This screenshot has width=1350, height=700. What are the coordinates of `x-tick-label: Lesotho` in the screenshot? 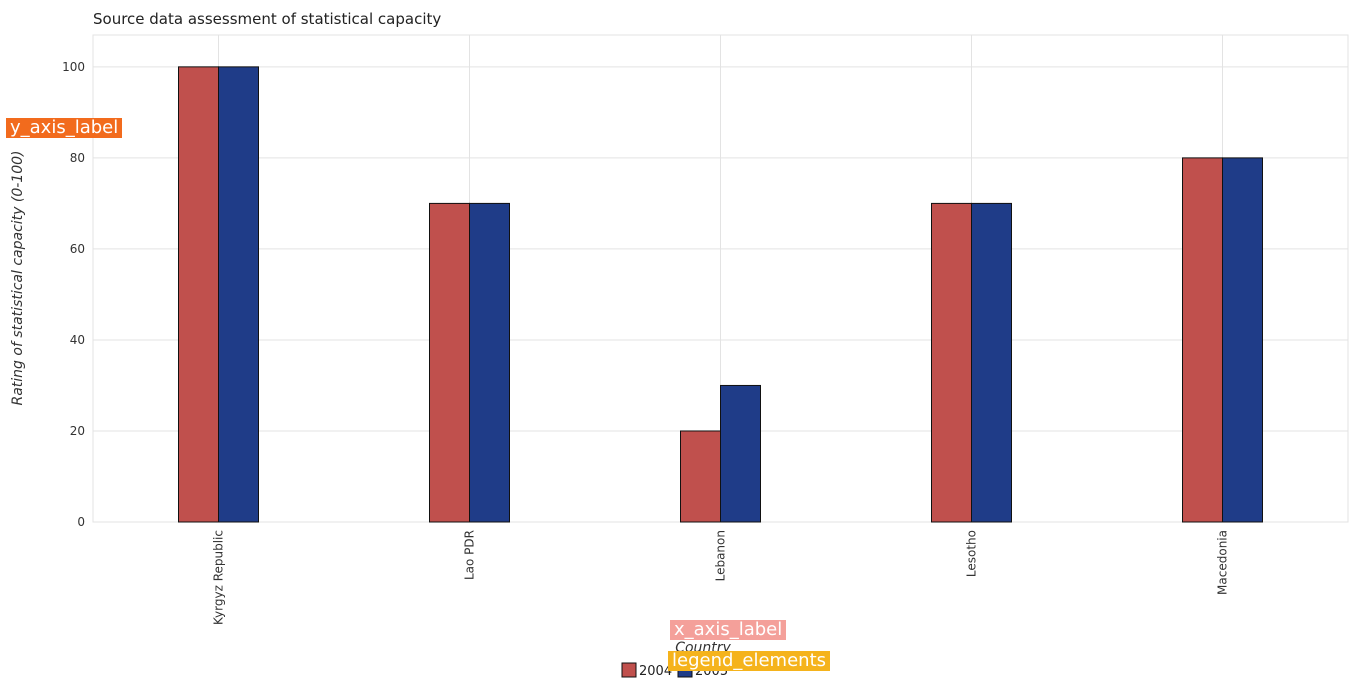 It's located at (972, 553).